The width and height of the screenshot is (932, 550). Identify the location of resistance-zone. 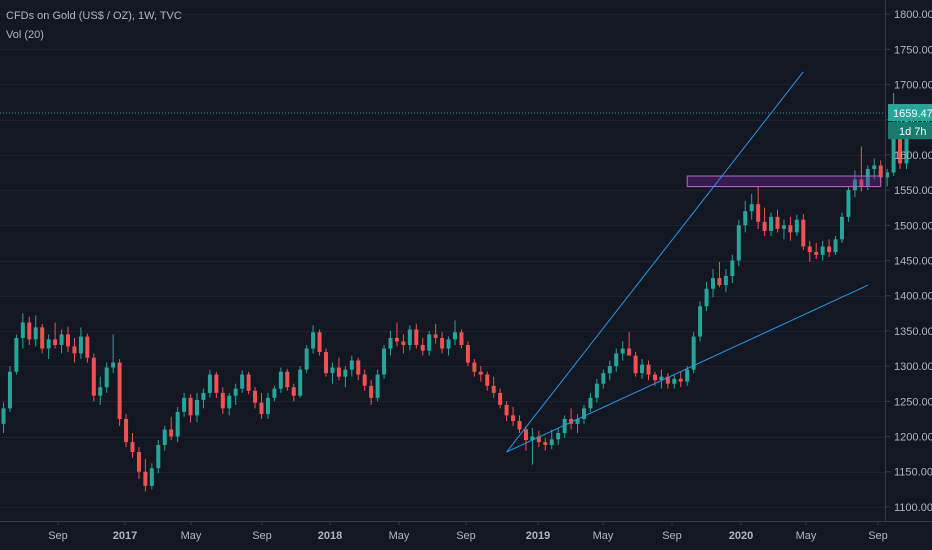
(784, 181).